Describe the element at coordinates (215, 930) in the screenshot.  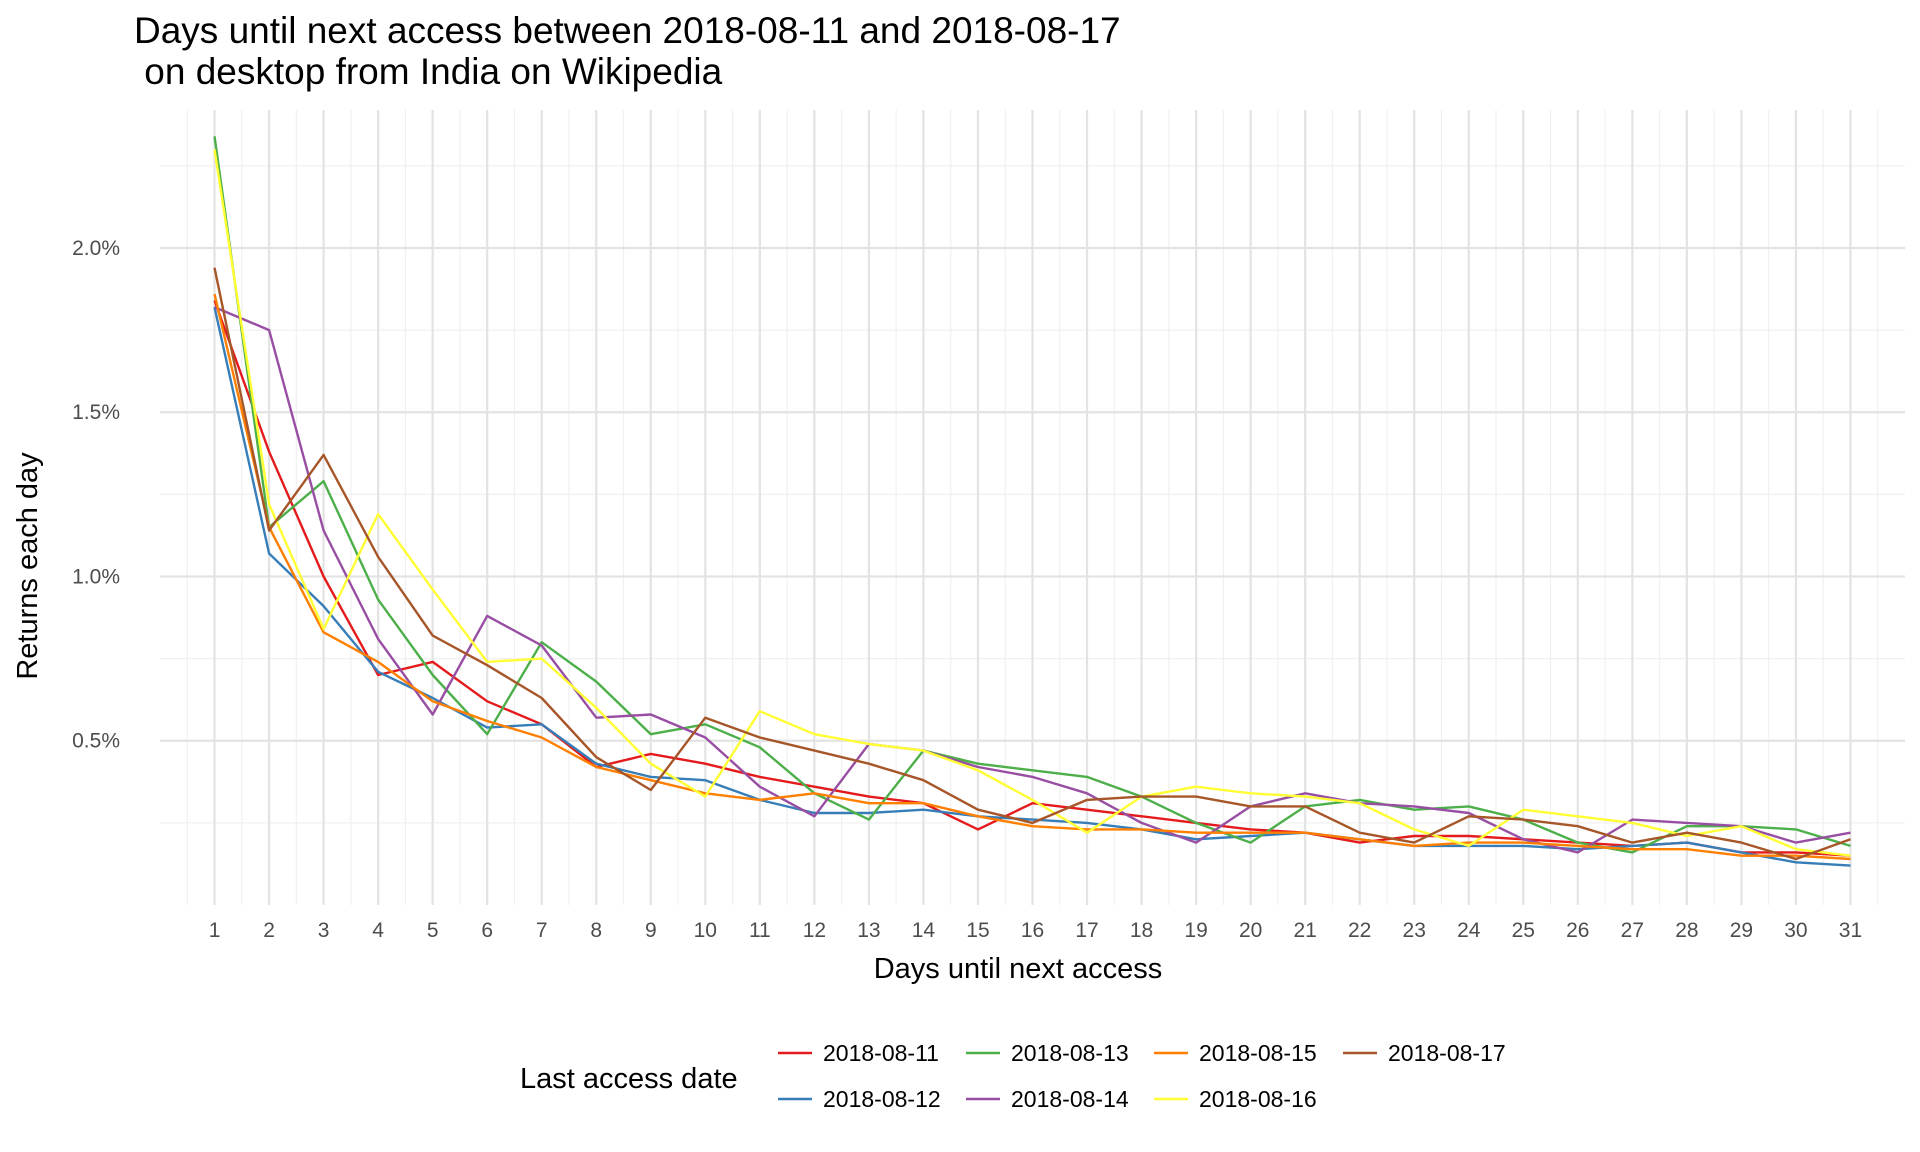
I see `x-tick-label: 1` at that location.